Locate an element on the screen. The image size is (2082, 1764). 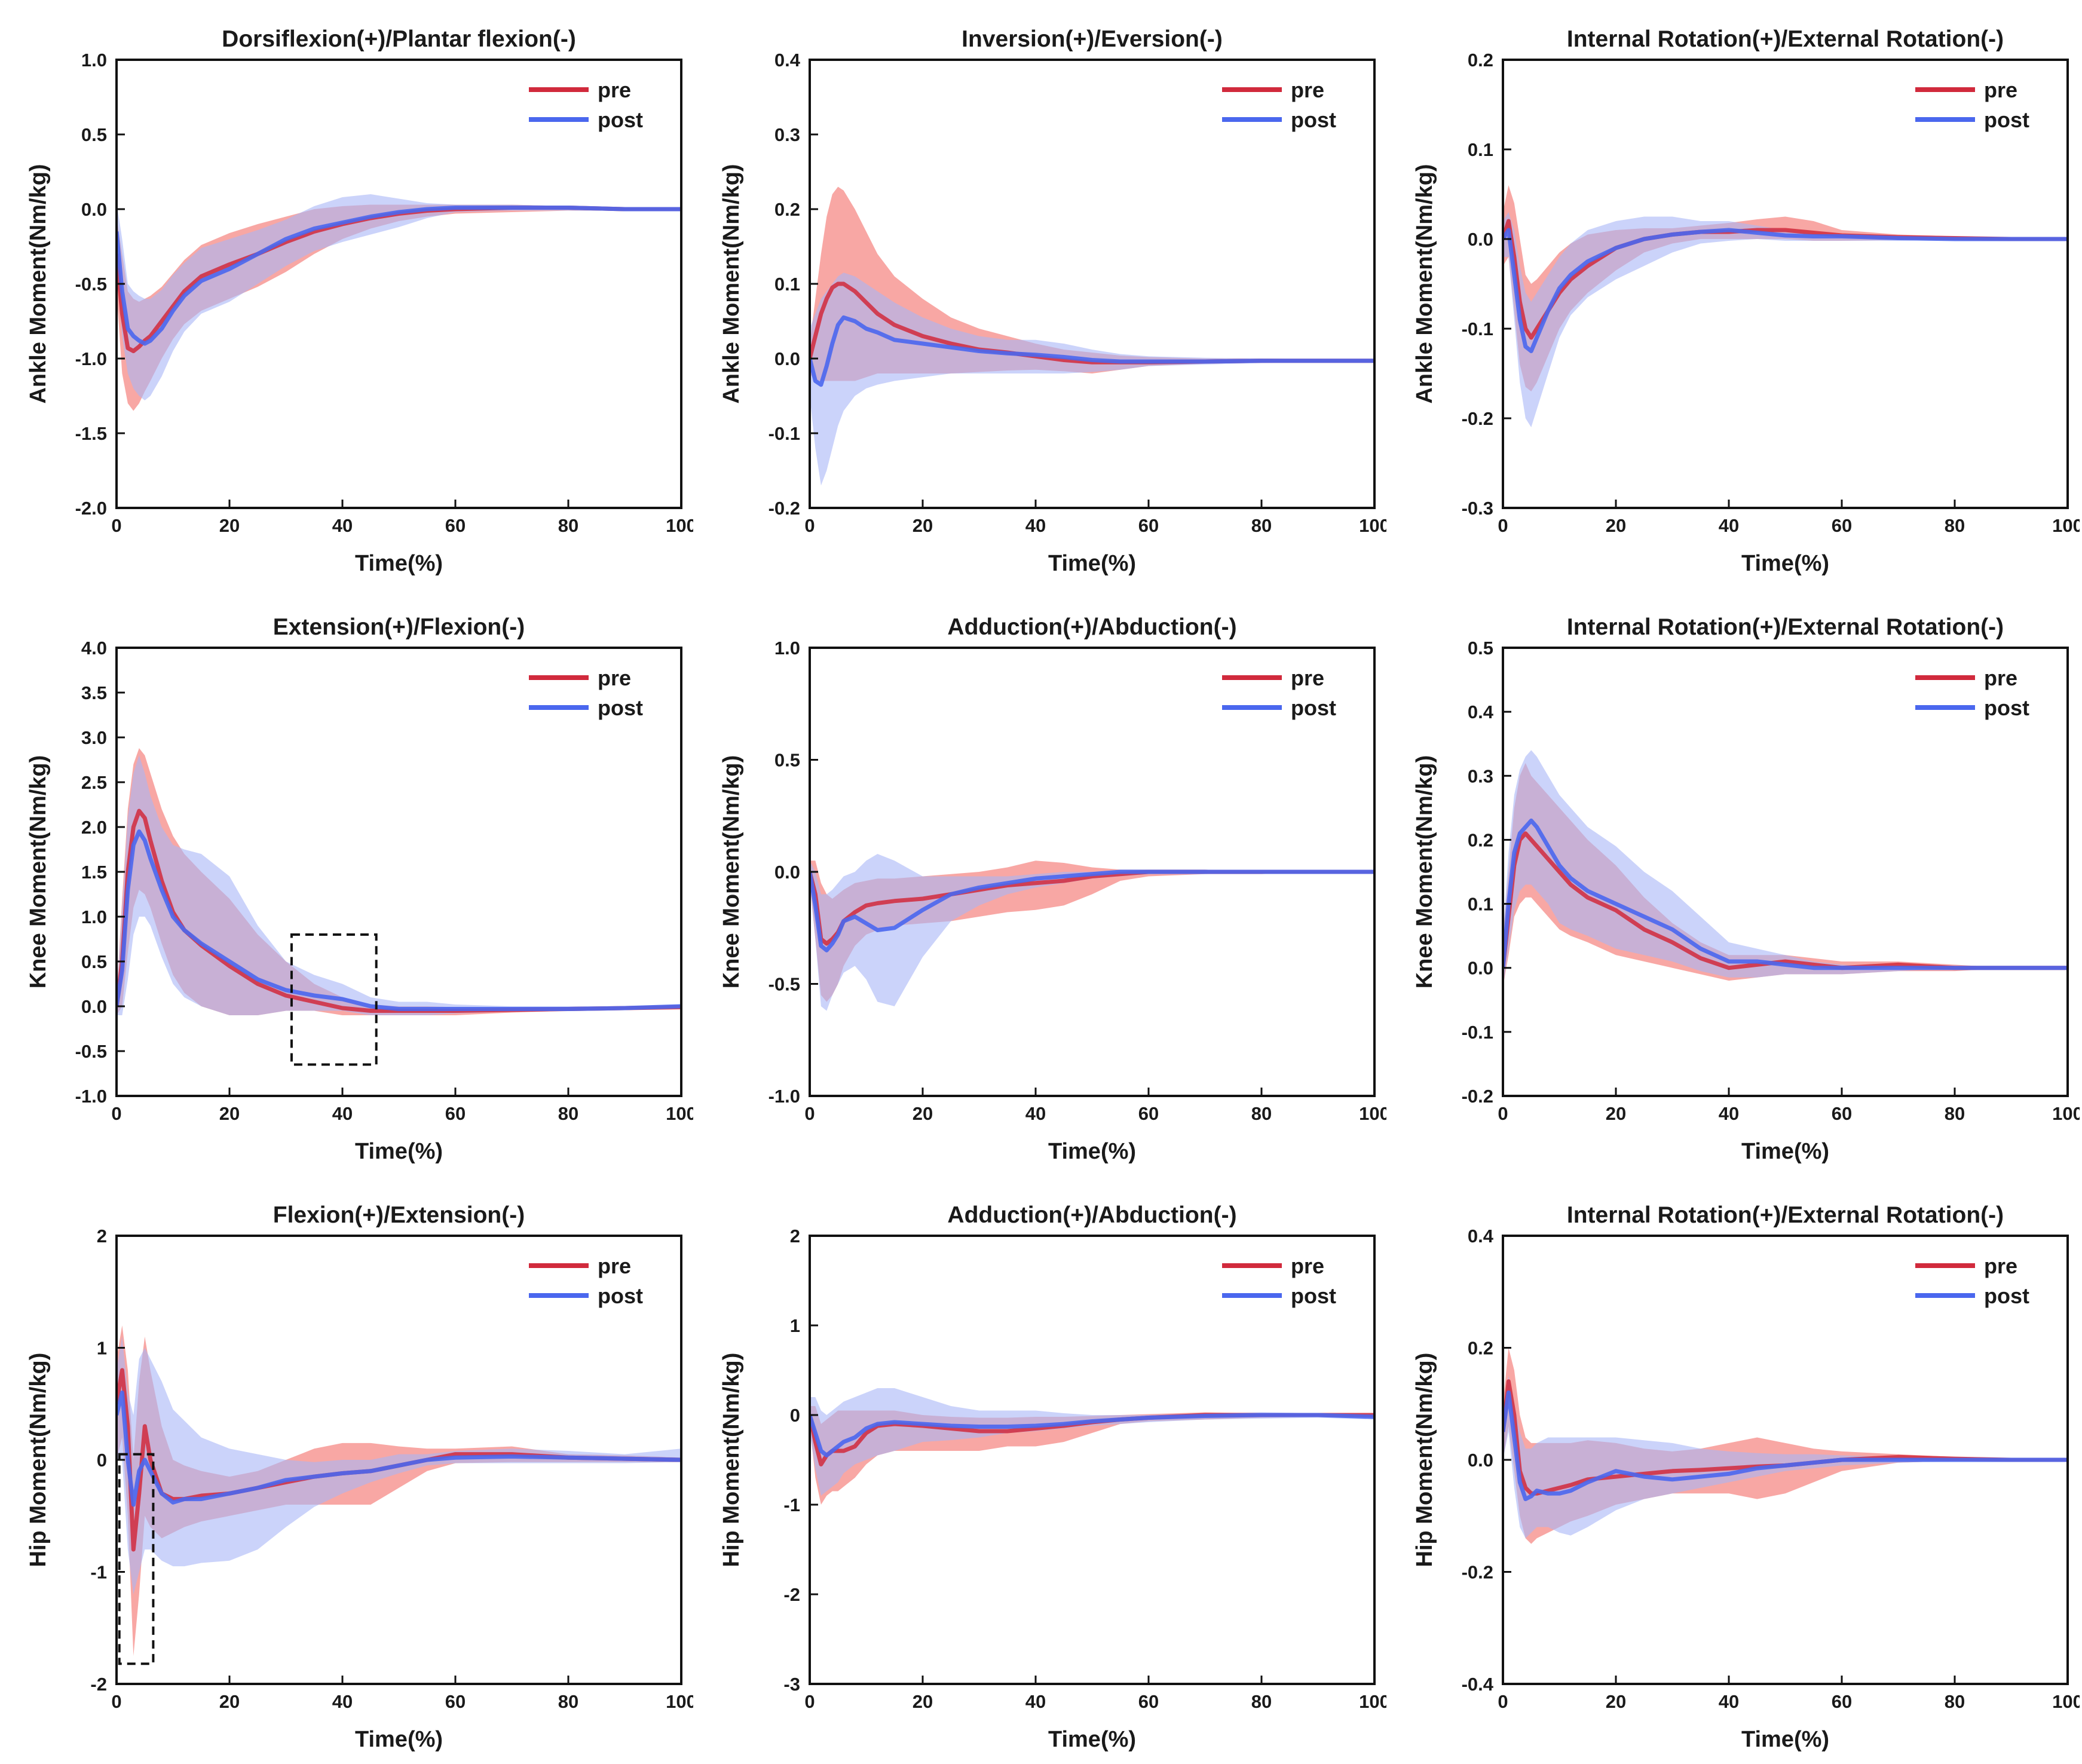
y-tick-label: 1.5 is located at coordinates (94, 872).